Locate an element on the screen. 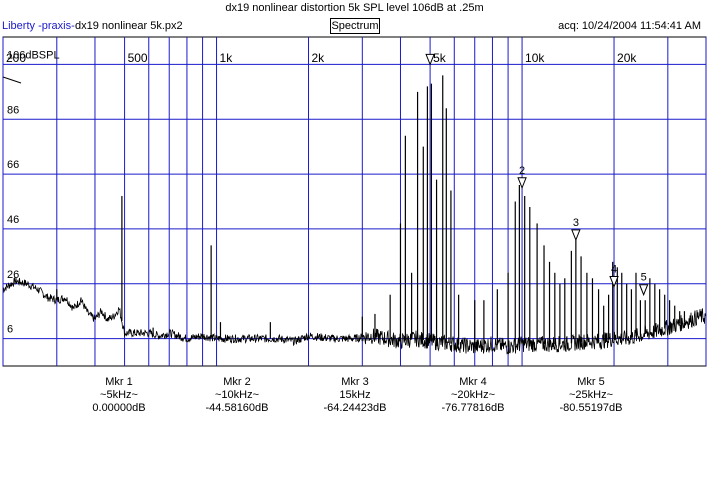  marker-readout-5: Mkr 5 ~25kHz~ -80.55197dB is located at coordinates (591, 395).